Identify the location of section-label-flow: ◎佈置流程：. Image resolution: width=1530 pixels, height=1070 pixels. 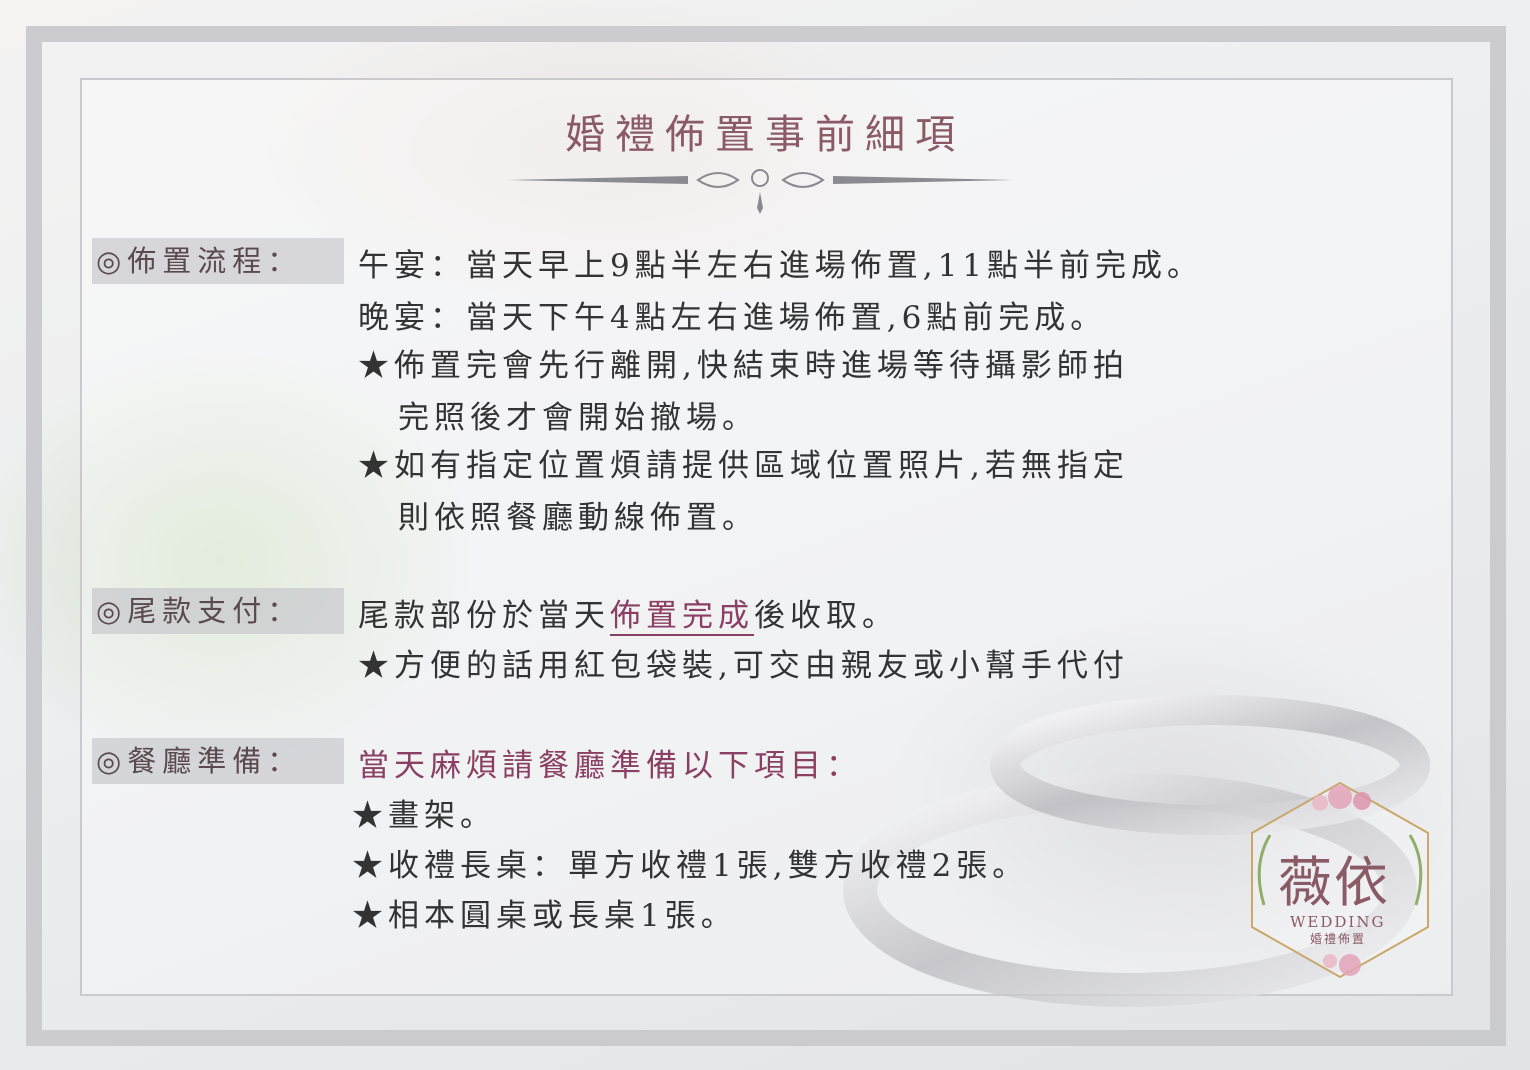
(218, 261).